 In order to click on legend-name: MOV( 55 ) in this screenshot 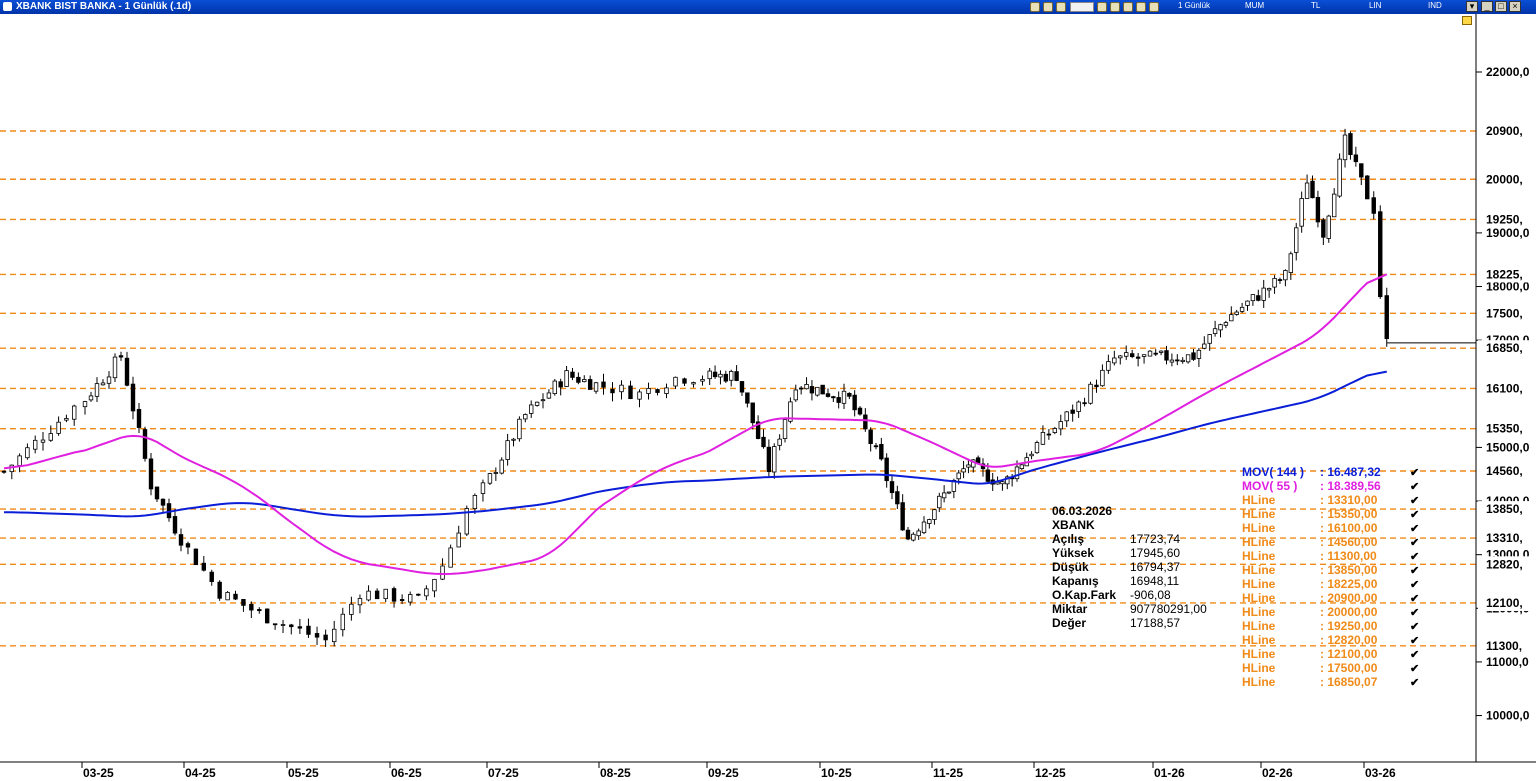, I will do `click(1269, 486)`.